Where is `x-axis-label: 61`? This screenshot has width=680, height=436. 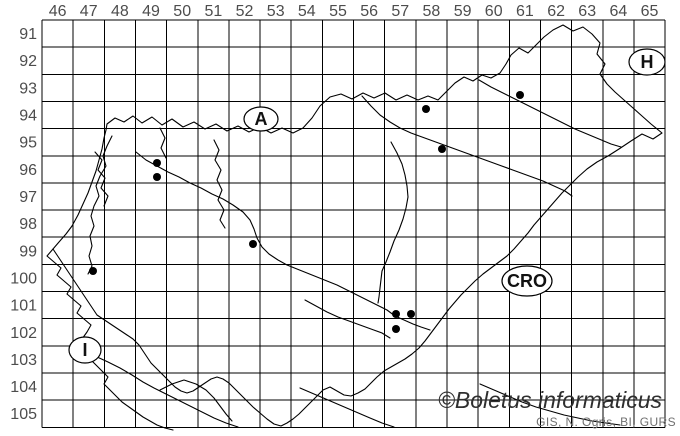
x-axis-label: 61 is located at coordinates (525, 11).